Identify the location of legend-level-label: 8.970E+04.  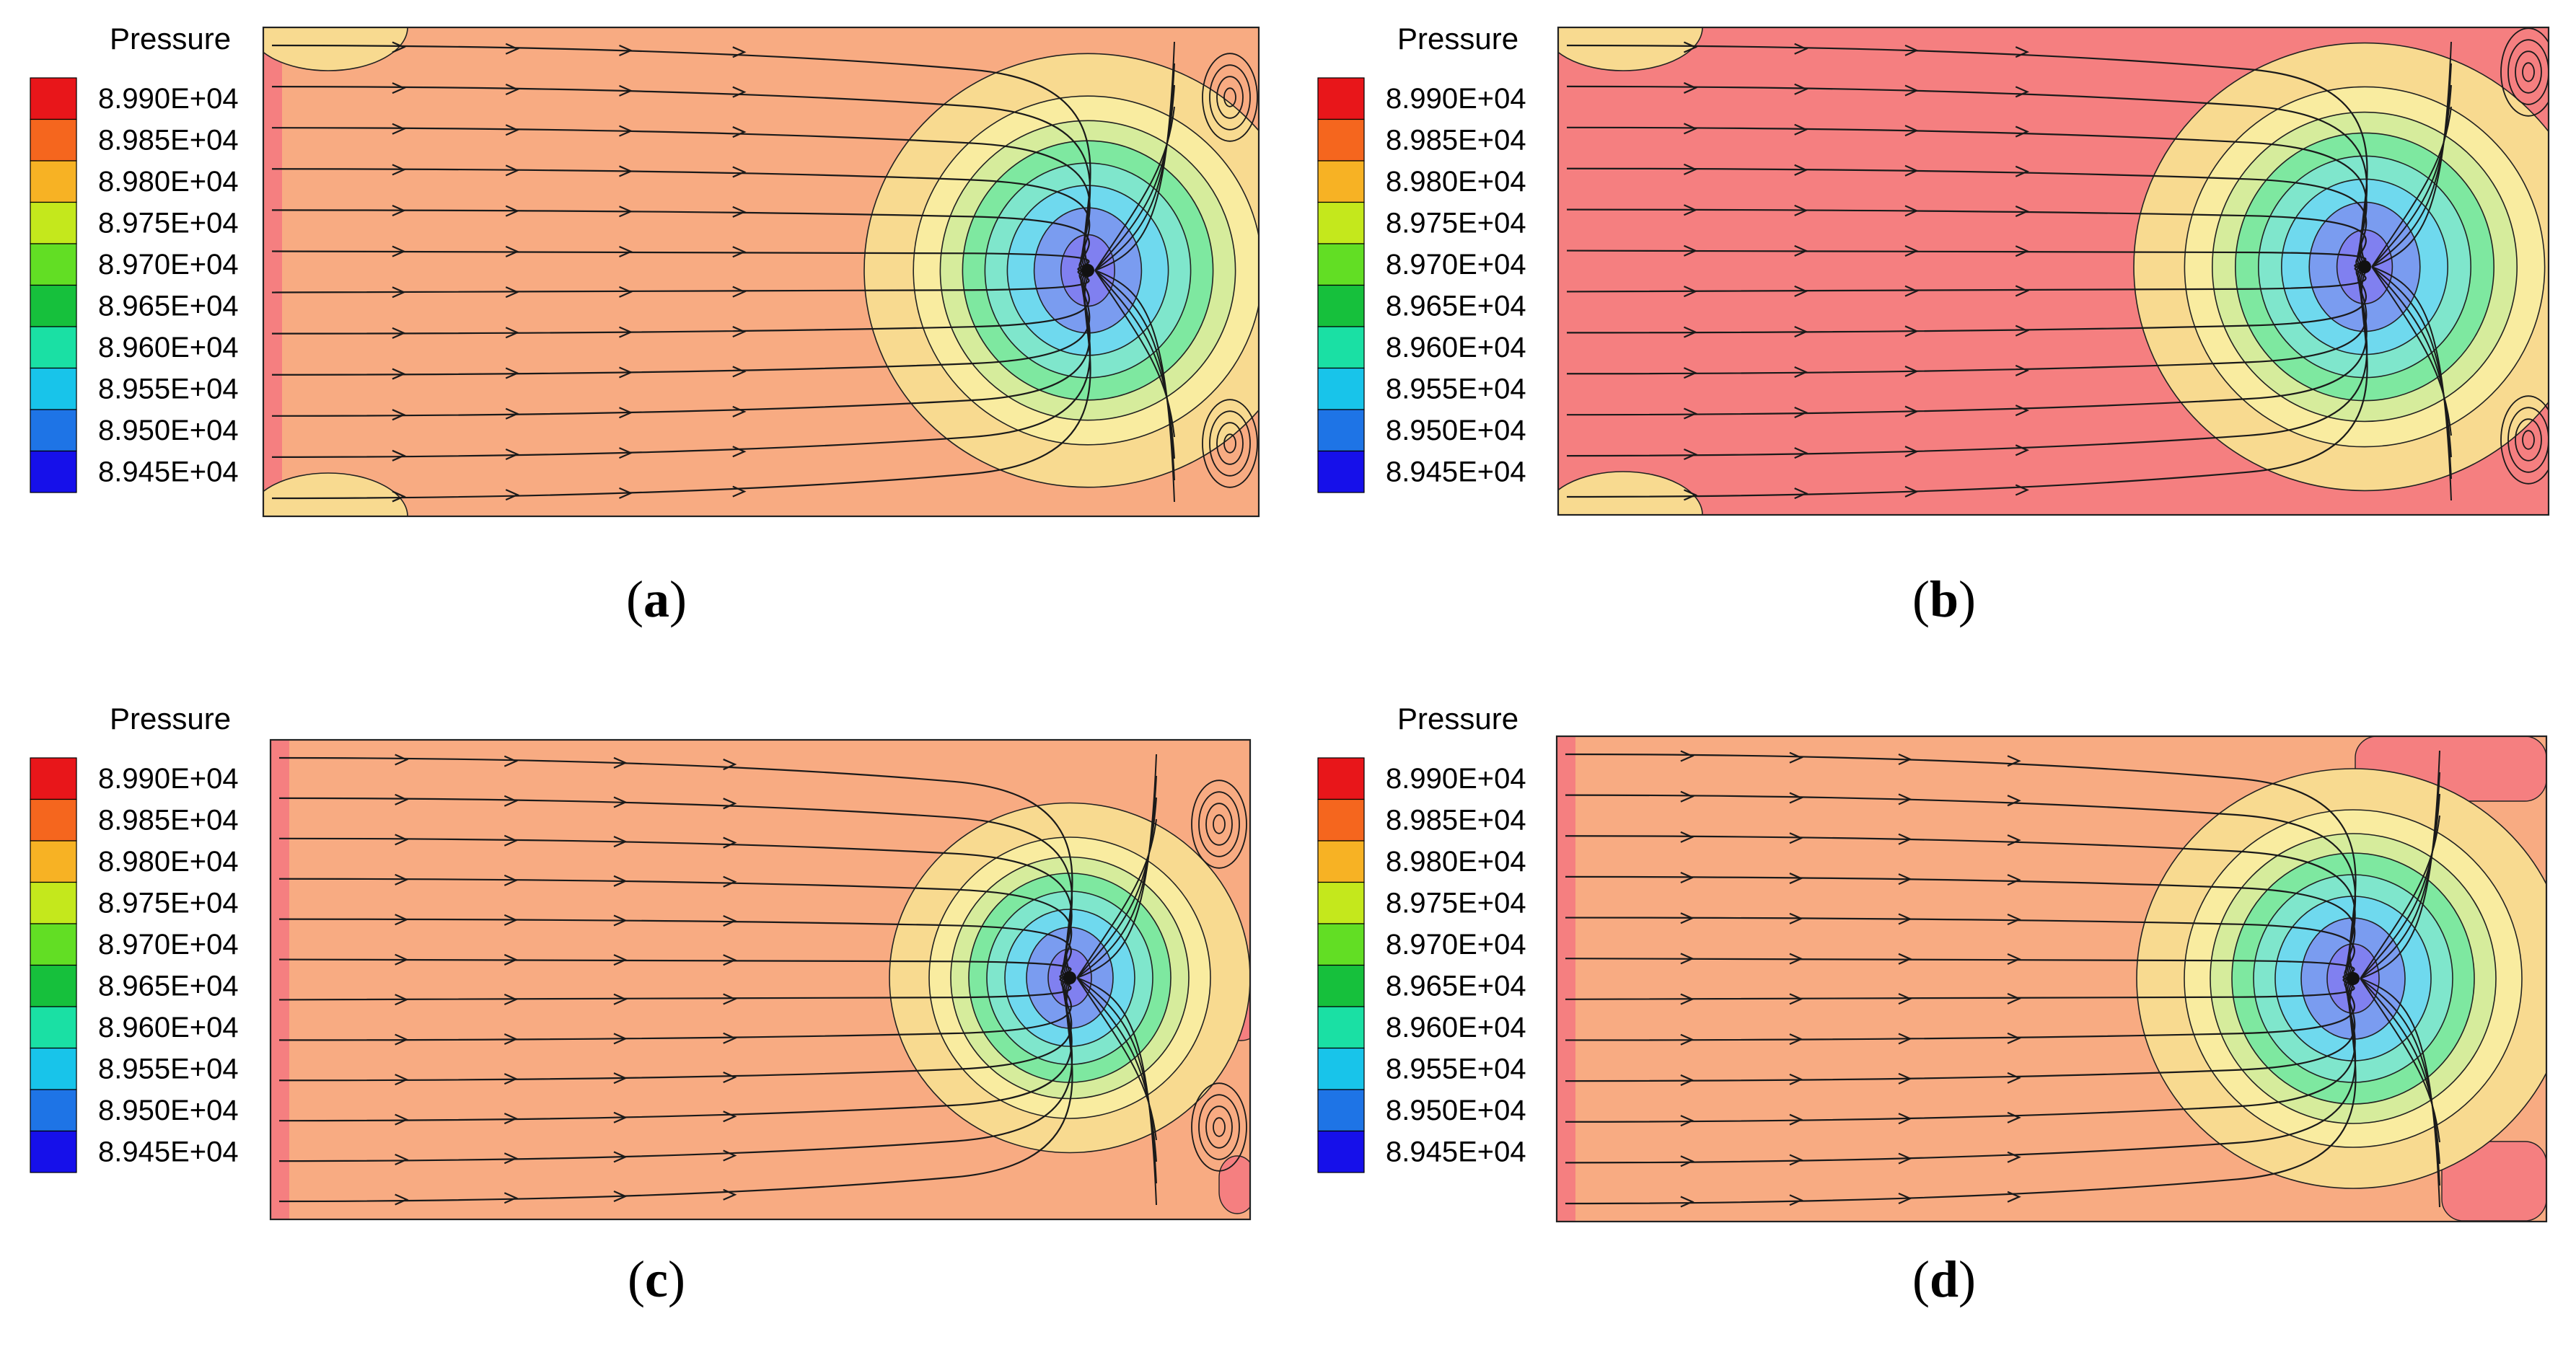
(168, 945).